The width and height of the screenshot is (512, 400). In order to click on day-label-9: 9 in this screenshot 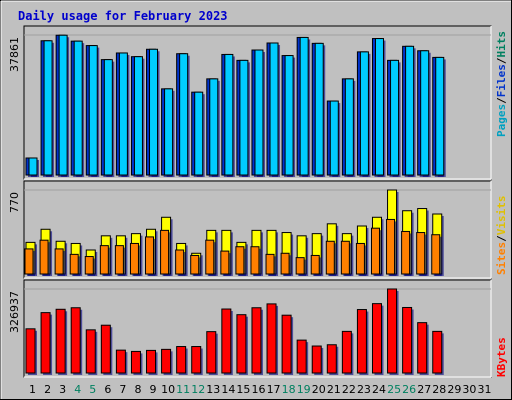, I will do `click(153, 389)`.